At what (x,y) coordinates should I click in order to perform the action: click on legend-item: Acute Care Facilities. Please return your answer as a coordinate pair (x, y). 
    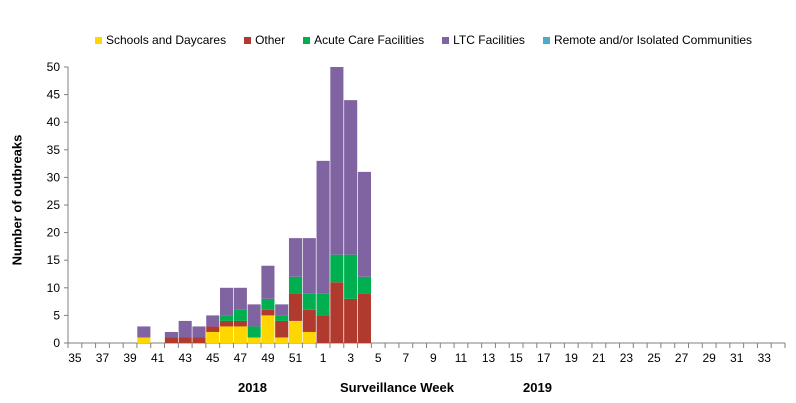
    Looking at the image, I should click on (363, 40).